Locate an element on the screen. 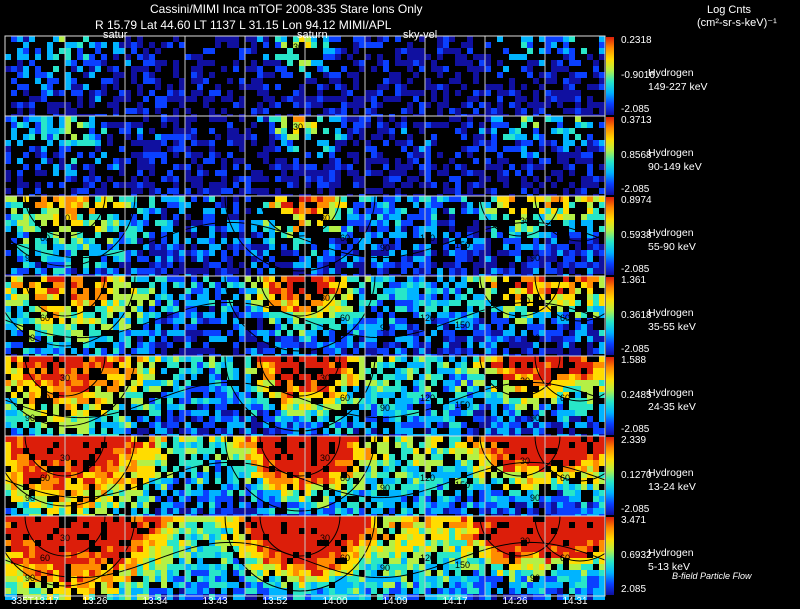 This screenshot has width=800, height=609. overlay-label: satur is located at coordinates (115, 35).